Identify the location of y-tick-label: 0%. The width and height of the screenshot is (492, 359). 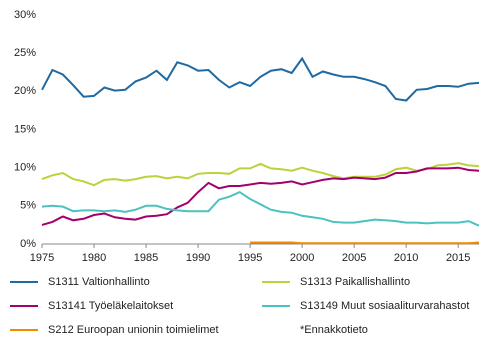
(28, 244).